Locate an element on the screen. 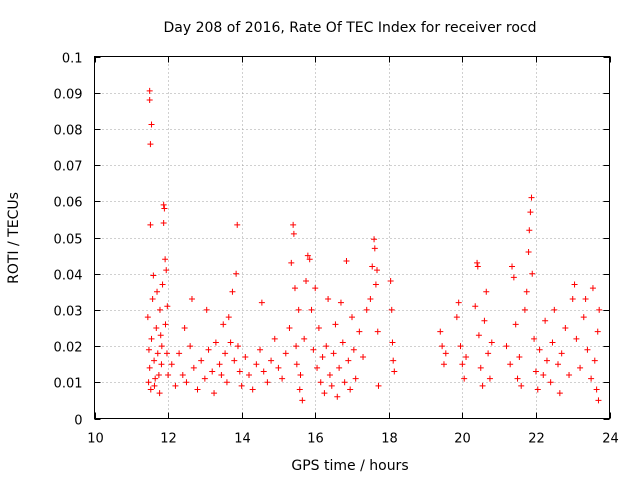 This screenshot has height=480, width=640. y-tick-label: 0.04 is located at coordinates (68, 276).